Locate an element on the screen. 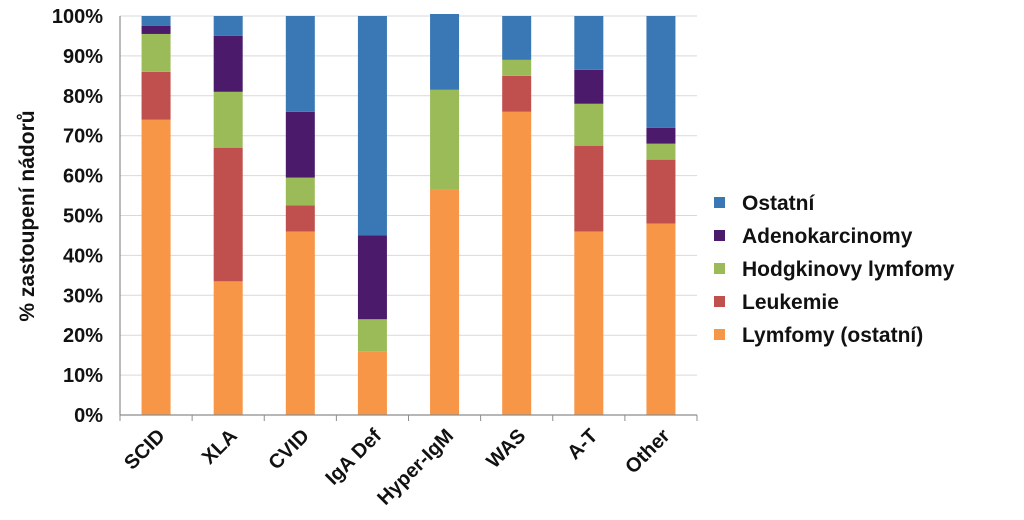 The height and width of the screenshot is (520, 1024). legend-label: Adenokarcinomy is located at coordinates (827, 236).